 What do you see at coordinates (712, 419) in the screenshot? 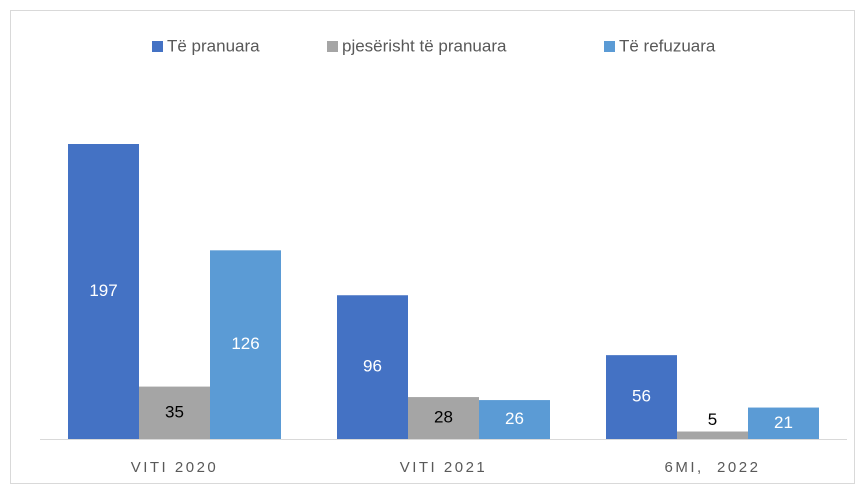
I see `data-label: 5` at bounding box center [712, 419].